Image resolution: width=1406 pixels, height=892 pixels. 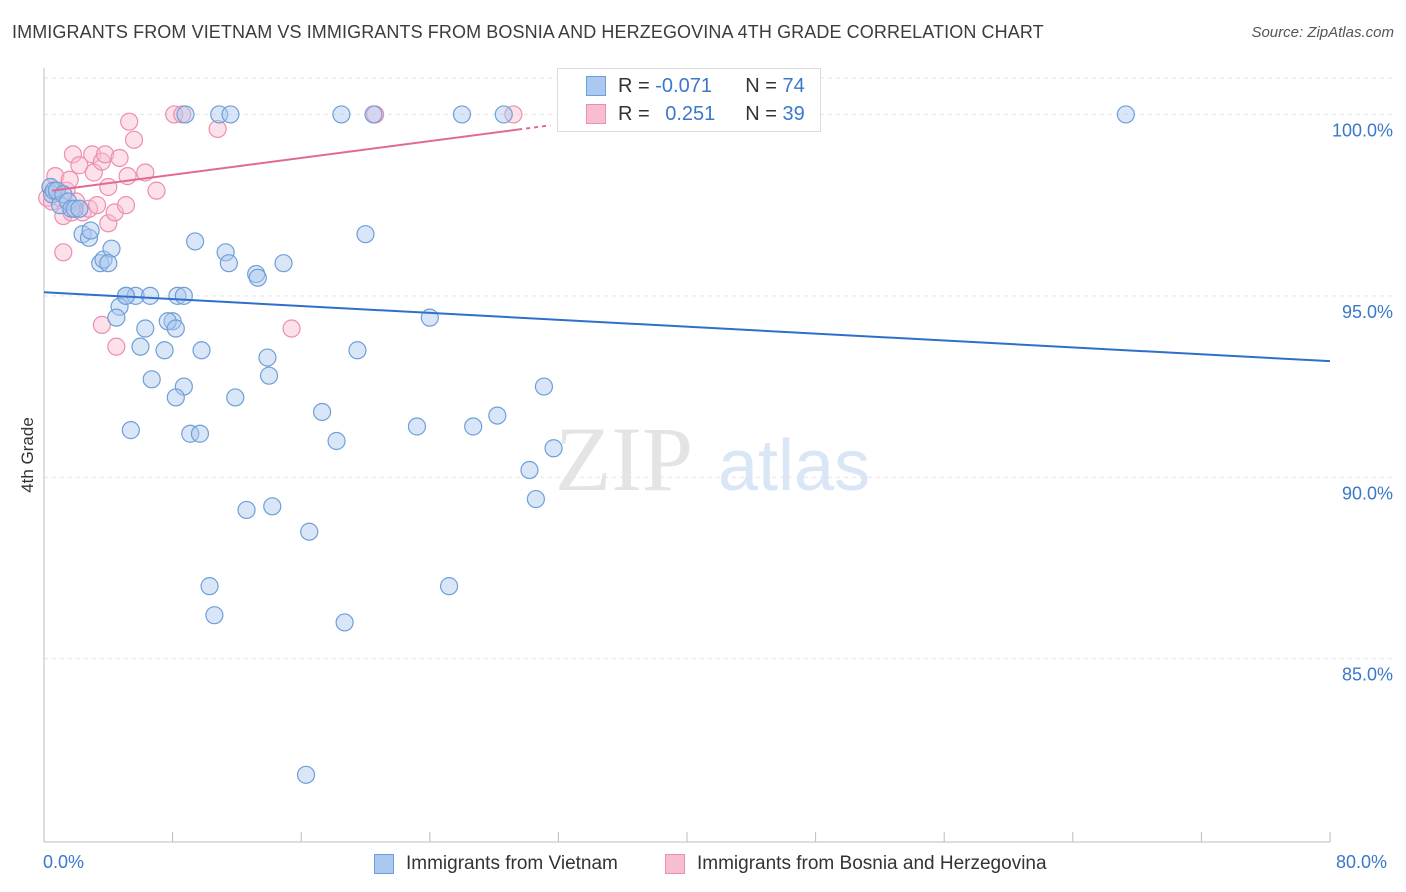 I want to click on source-label: Source: ZipAtlas.com, so click(x=1322, y=32).